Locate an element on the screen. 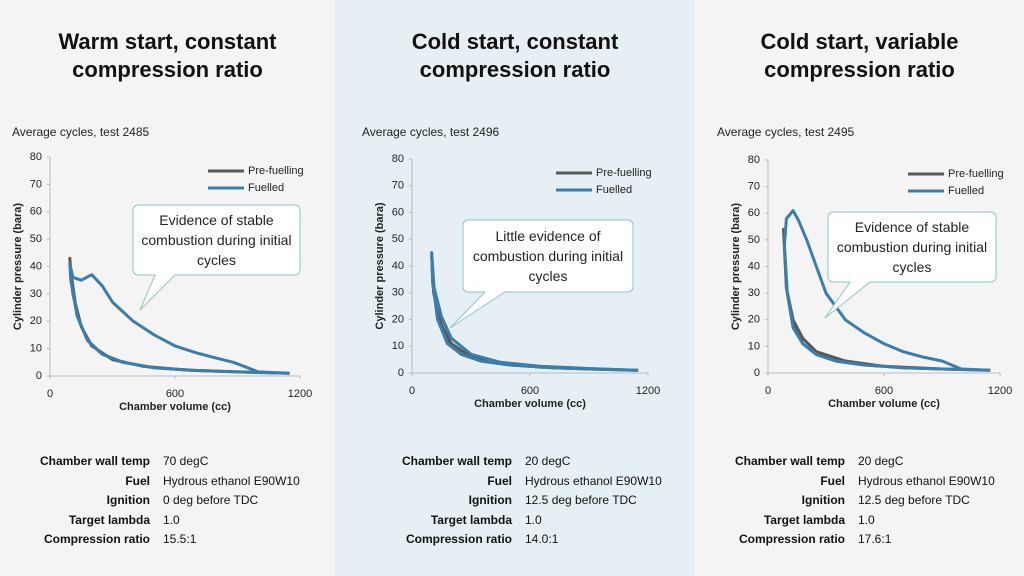 The width and height of the screenshot is (1024, 576). spec-value: 15.5:1 is located at coordinates (180, 539).